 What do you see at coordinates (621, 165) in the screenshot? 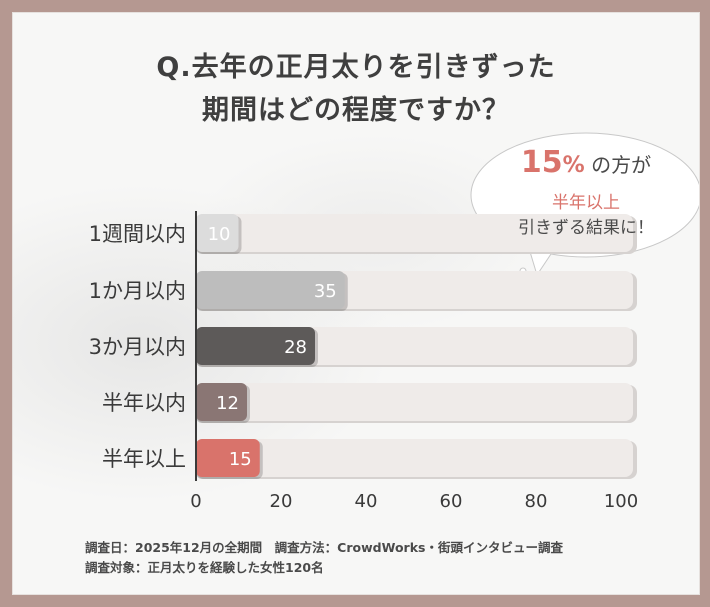
I see `callout-line1-suffix: の方が` at bounding box center [621, 165].